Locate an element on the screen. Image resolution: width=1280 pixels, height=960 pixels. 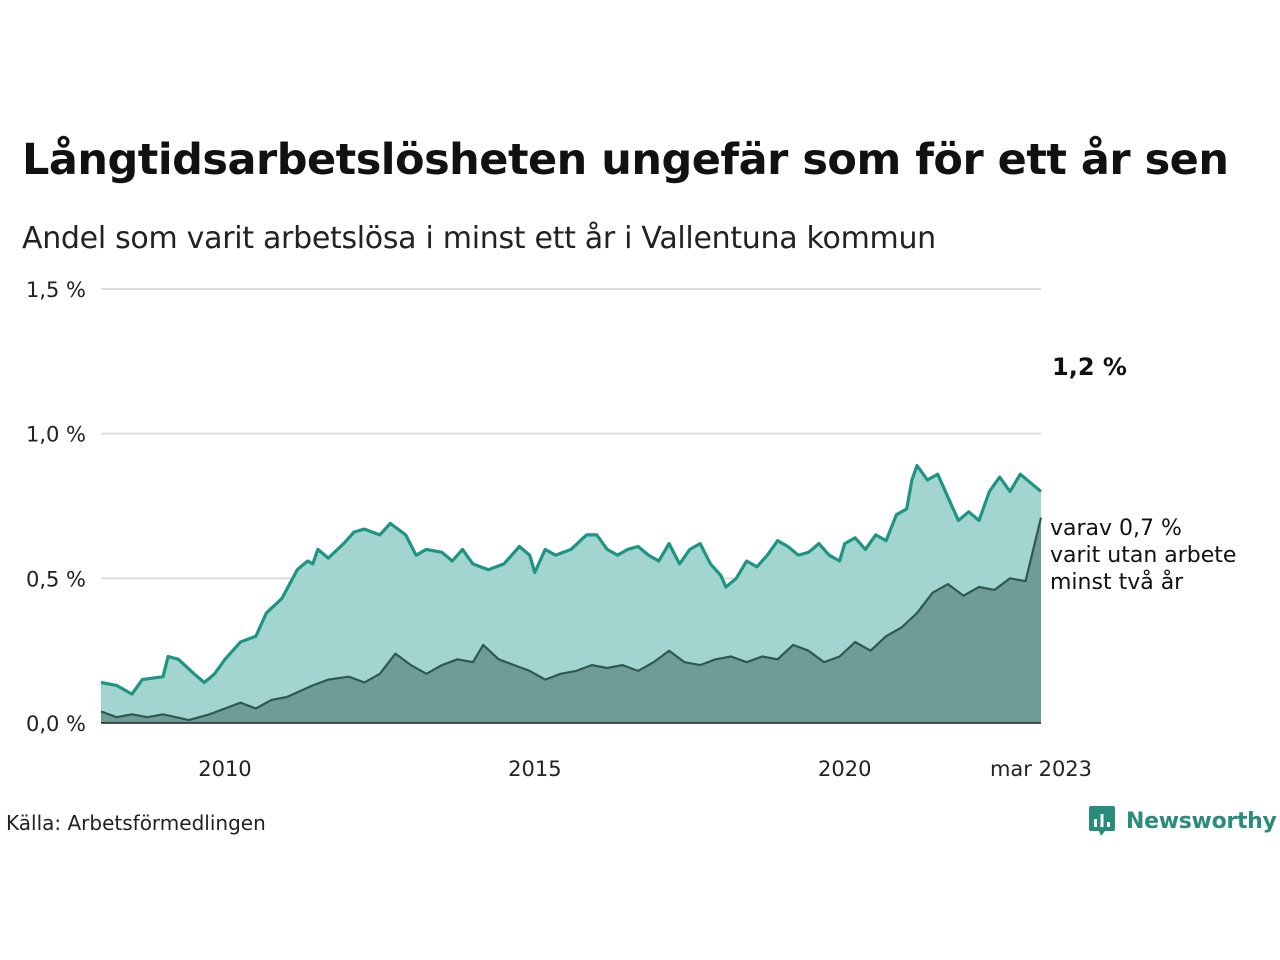
x-tick-label: mar 2023 is located at coordinates (1041, 769).